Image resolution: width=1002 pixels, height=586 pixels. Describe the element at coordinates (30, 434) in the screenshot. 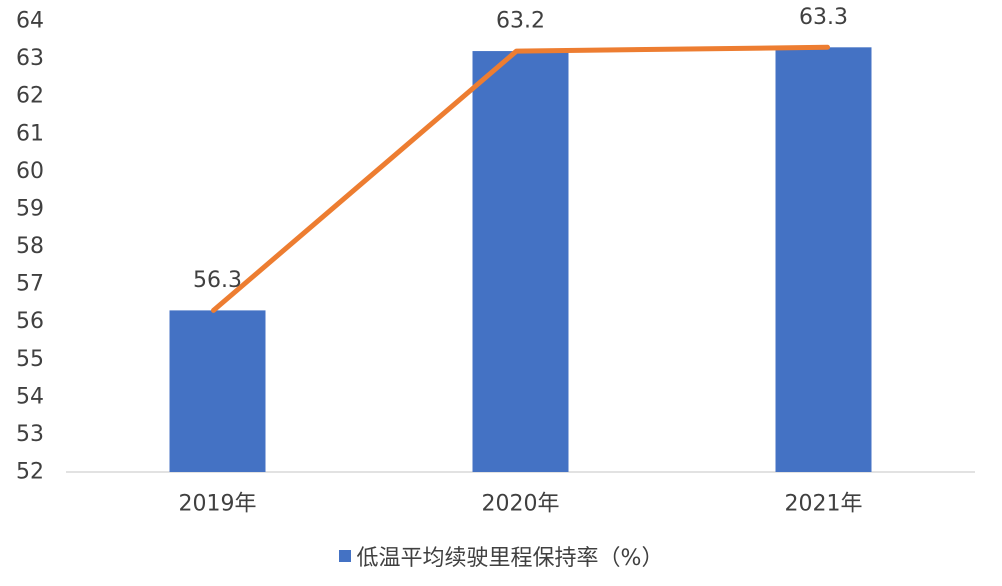

I see `y-tick-label: 53` at that location.